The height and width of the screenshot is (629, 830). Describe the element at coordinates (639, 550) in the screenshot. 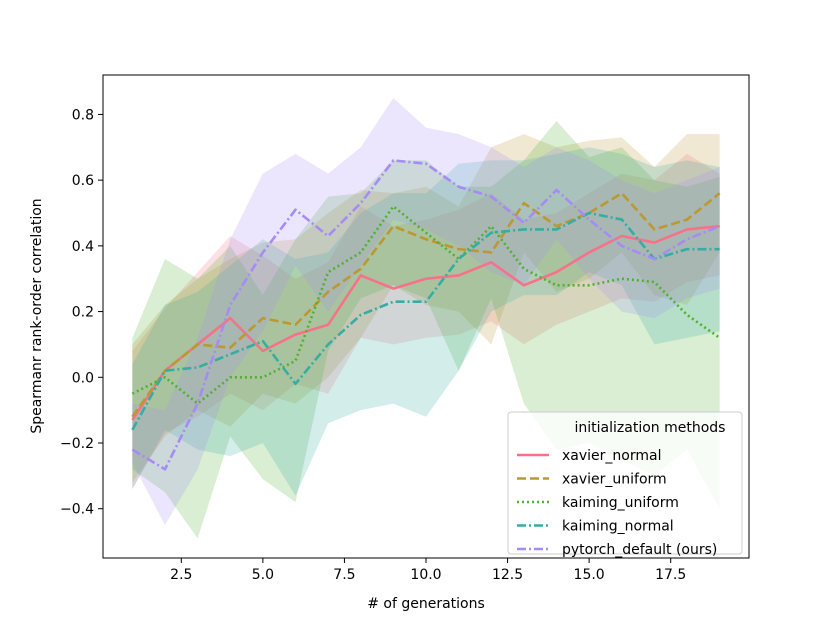

I see `legend-label: pytorch_default (ours)` at that location.